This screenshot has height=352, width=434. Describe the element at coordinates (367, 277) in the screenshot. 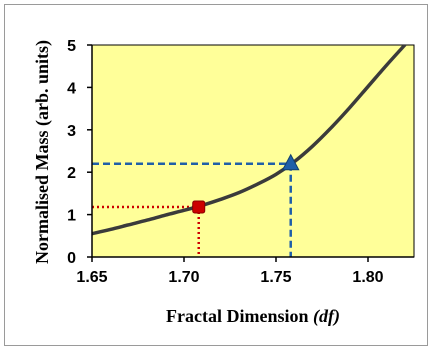

I see `x-tick-label: 1.80` at that location.